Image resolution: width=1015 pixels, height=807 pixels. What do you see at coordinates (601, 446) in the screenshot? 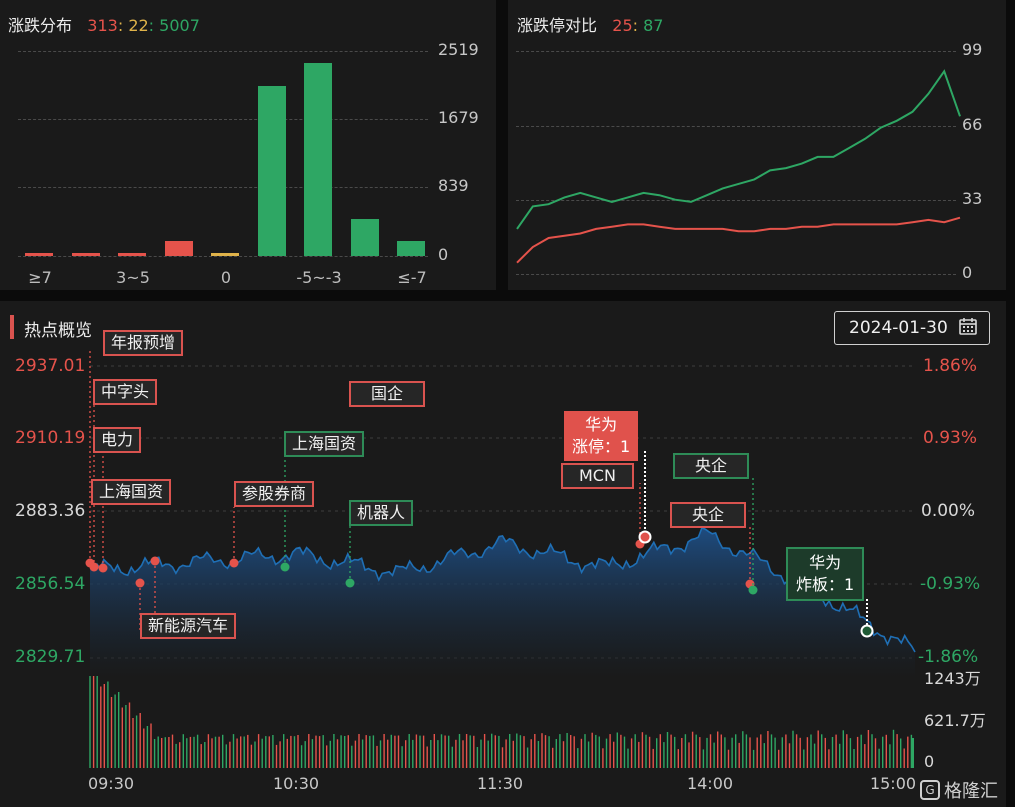
I see `callout-line: 涨停：1` at bounding box center [601, 446].